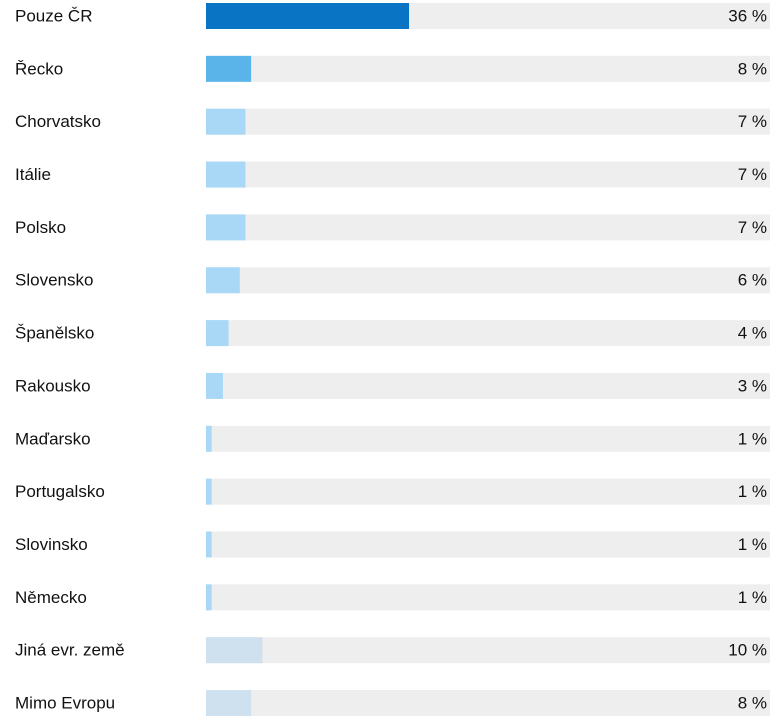 Image resolution: width=771 pixels, height=716 pixels. I want to click on category-label: Slovinsko, so click(51, 544).